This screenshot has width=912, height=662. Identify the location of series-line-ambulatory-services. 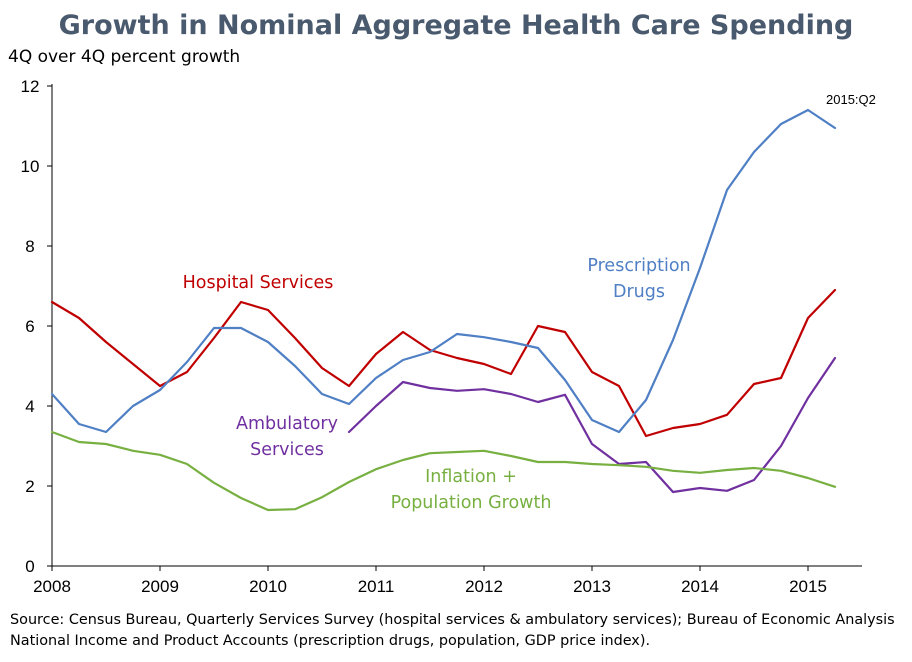
(592, 425).